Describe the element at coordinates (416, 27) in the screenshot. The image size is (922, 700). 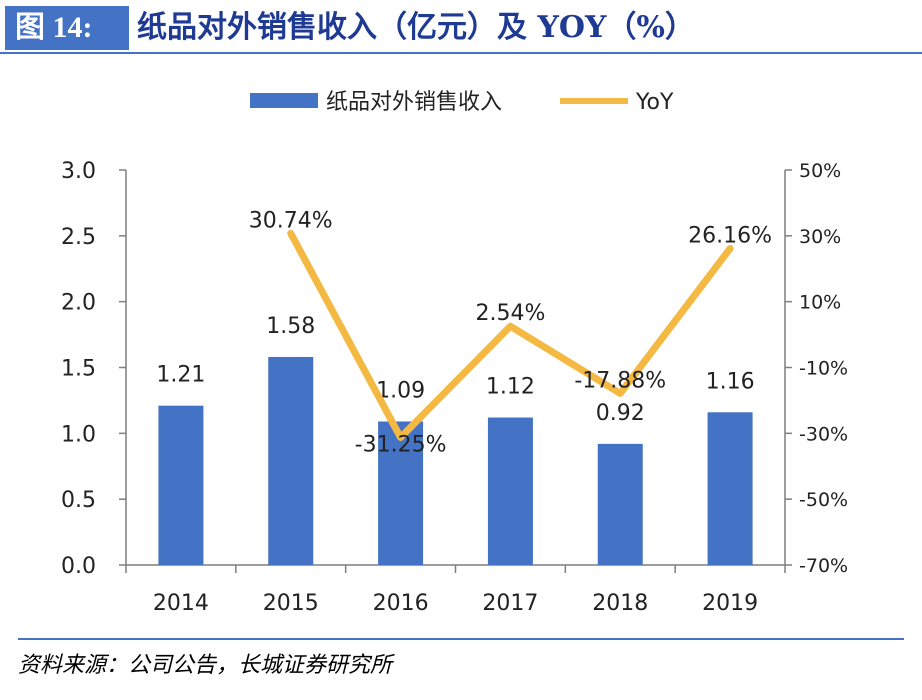
I see `figure-title: 纸品对外销售收入（亿元）及 YOY（%）` at that location.